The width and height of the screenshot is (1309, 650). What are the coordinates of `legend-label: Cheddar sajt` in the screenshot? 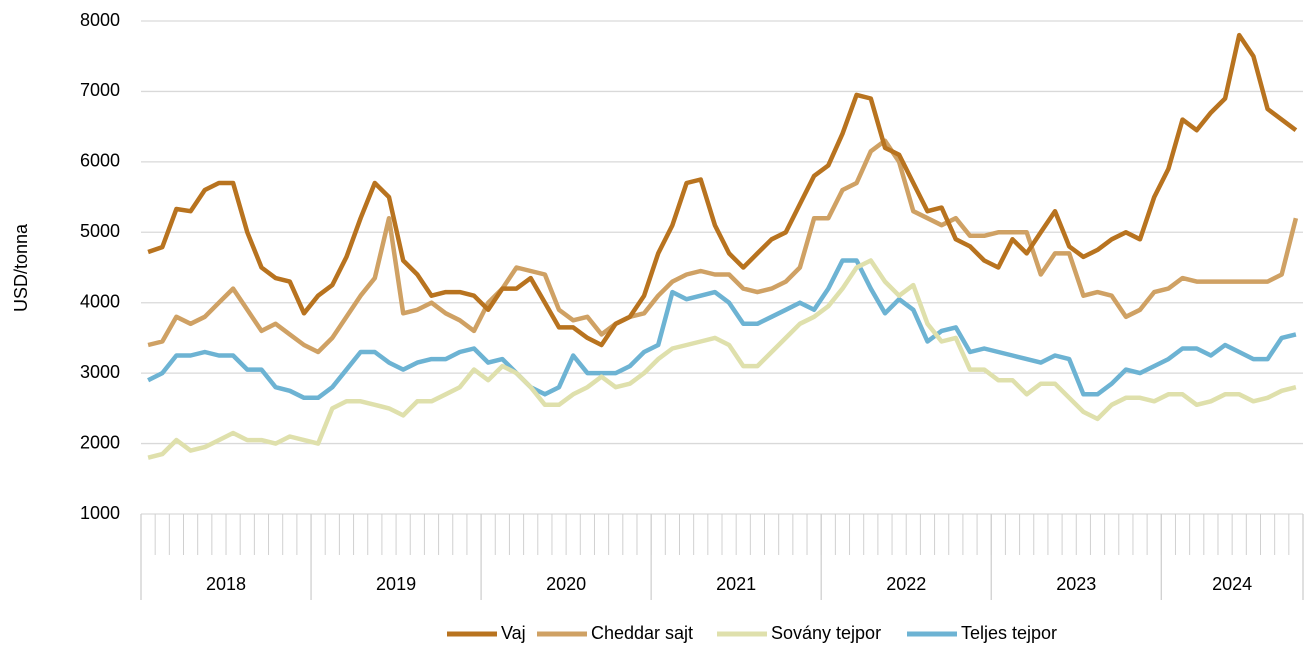 It's located at (642, 633).